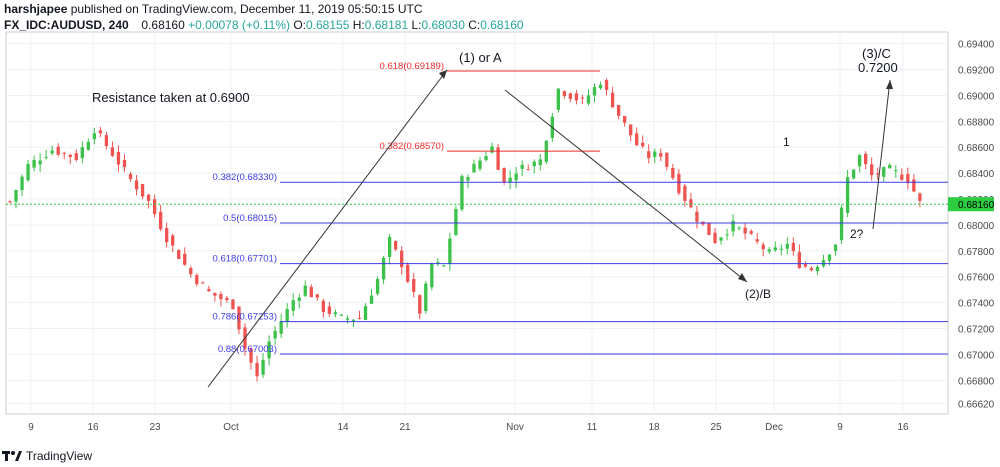 The image size is (1000, 467). Describe the element at coordinates (774, 427) in the screenshot. I see `x-tick-label: Dec` at that location.